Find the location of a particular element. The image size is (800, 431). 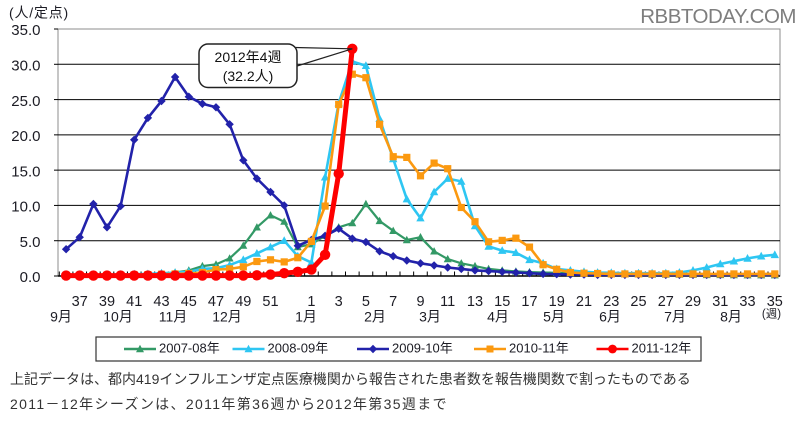

svg-text: 4月 is located at coordinates (498, 317).